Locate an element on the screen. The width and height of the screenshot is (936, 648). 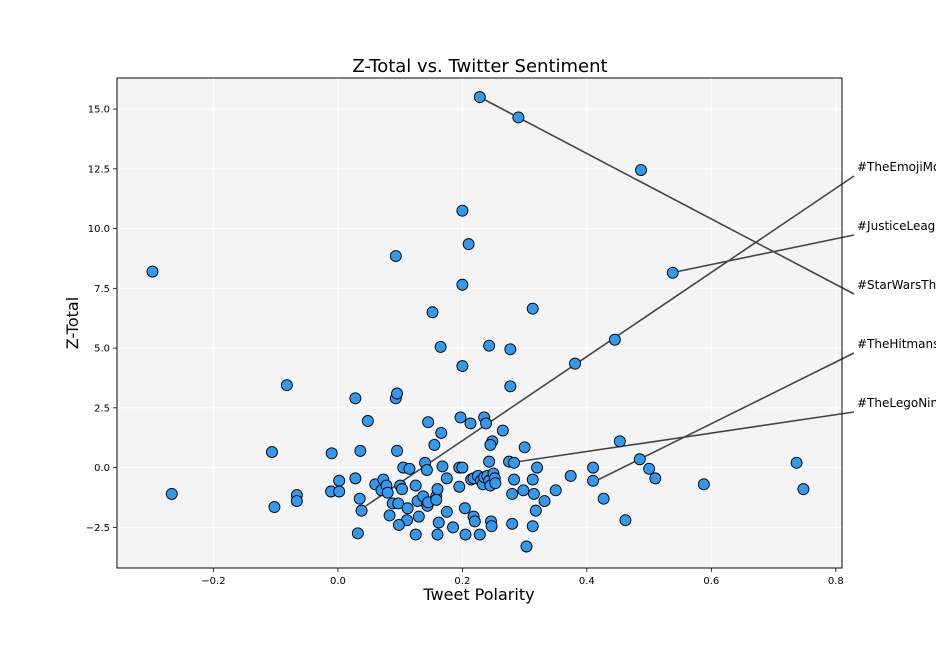
annotation-label: #StarWarsTheLastJedi is located at coordinates (896, 285).